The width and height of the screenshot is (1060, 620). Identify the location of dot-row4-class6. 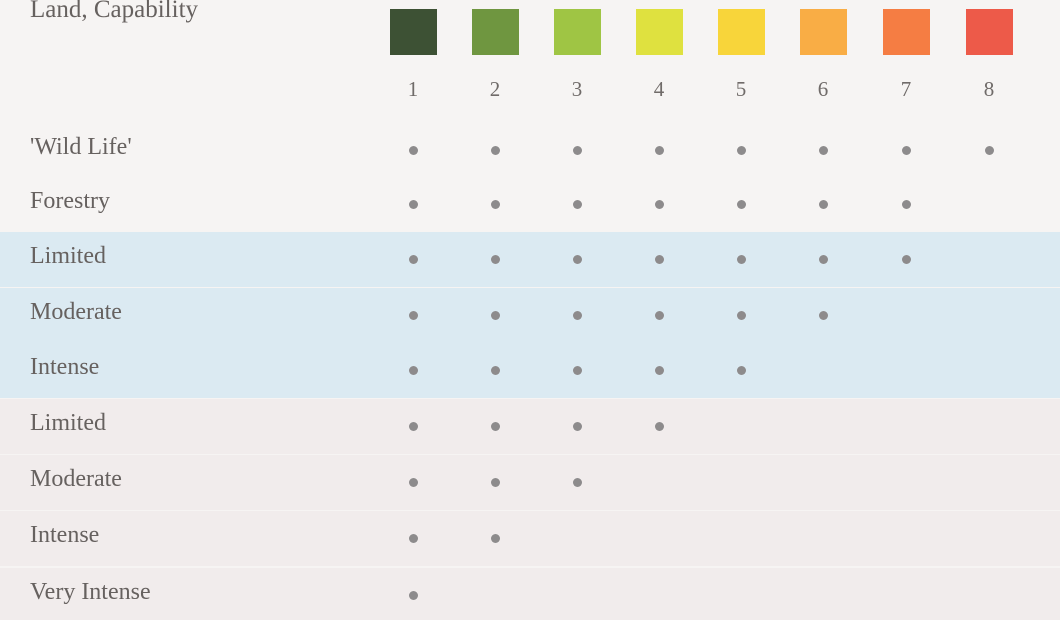
(823, 315).